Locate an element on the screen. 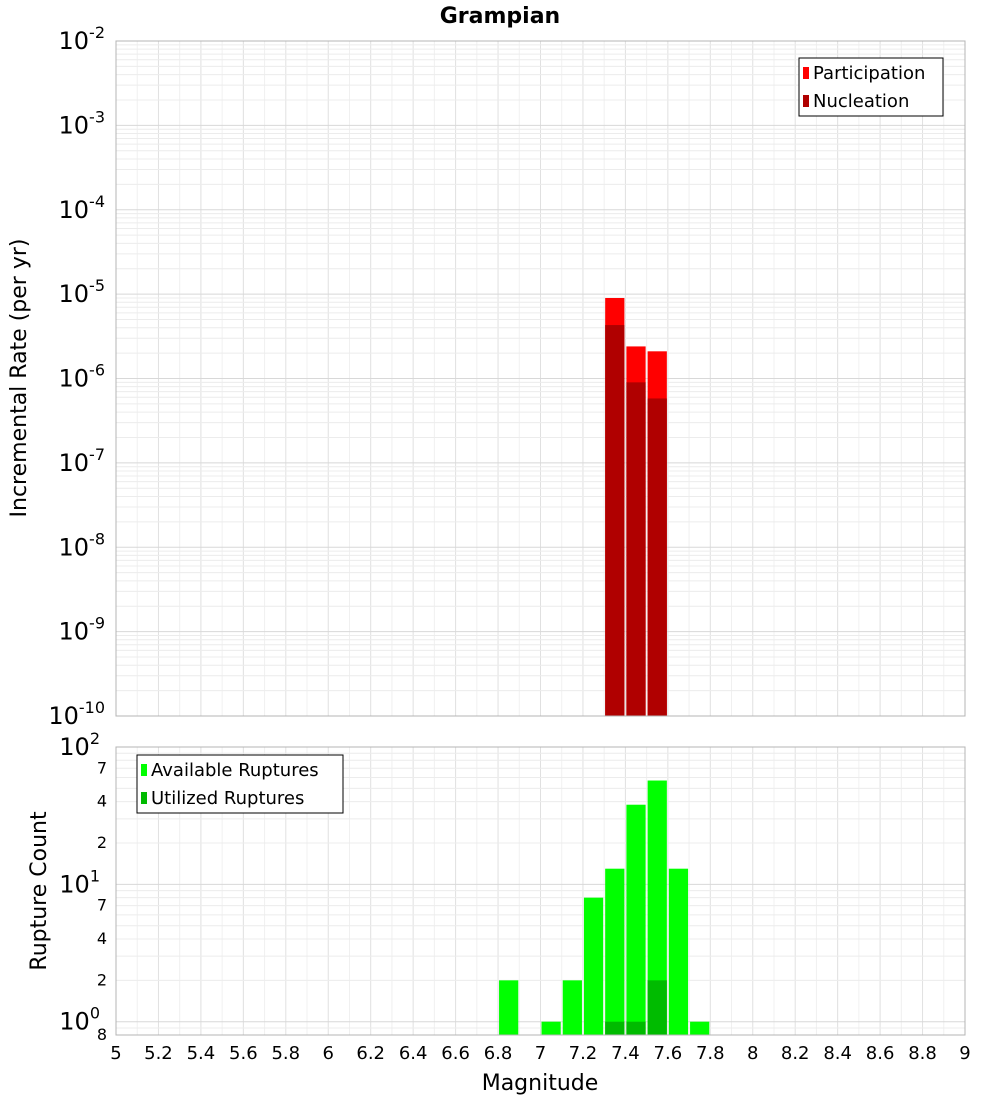 This screenshot has width=1000, height=1104. y-tick-label: 10⁻² is located at coordinates (82, 39).